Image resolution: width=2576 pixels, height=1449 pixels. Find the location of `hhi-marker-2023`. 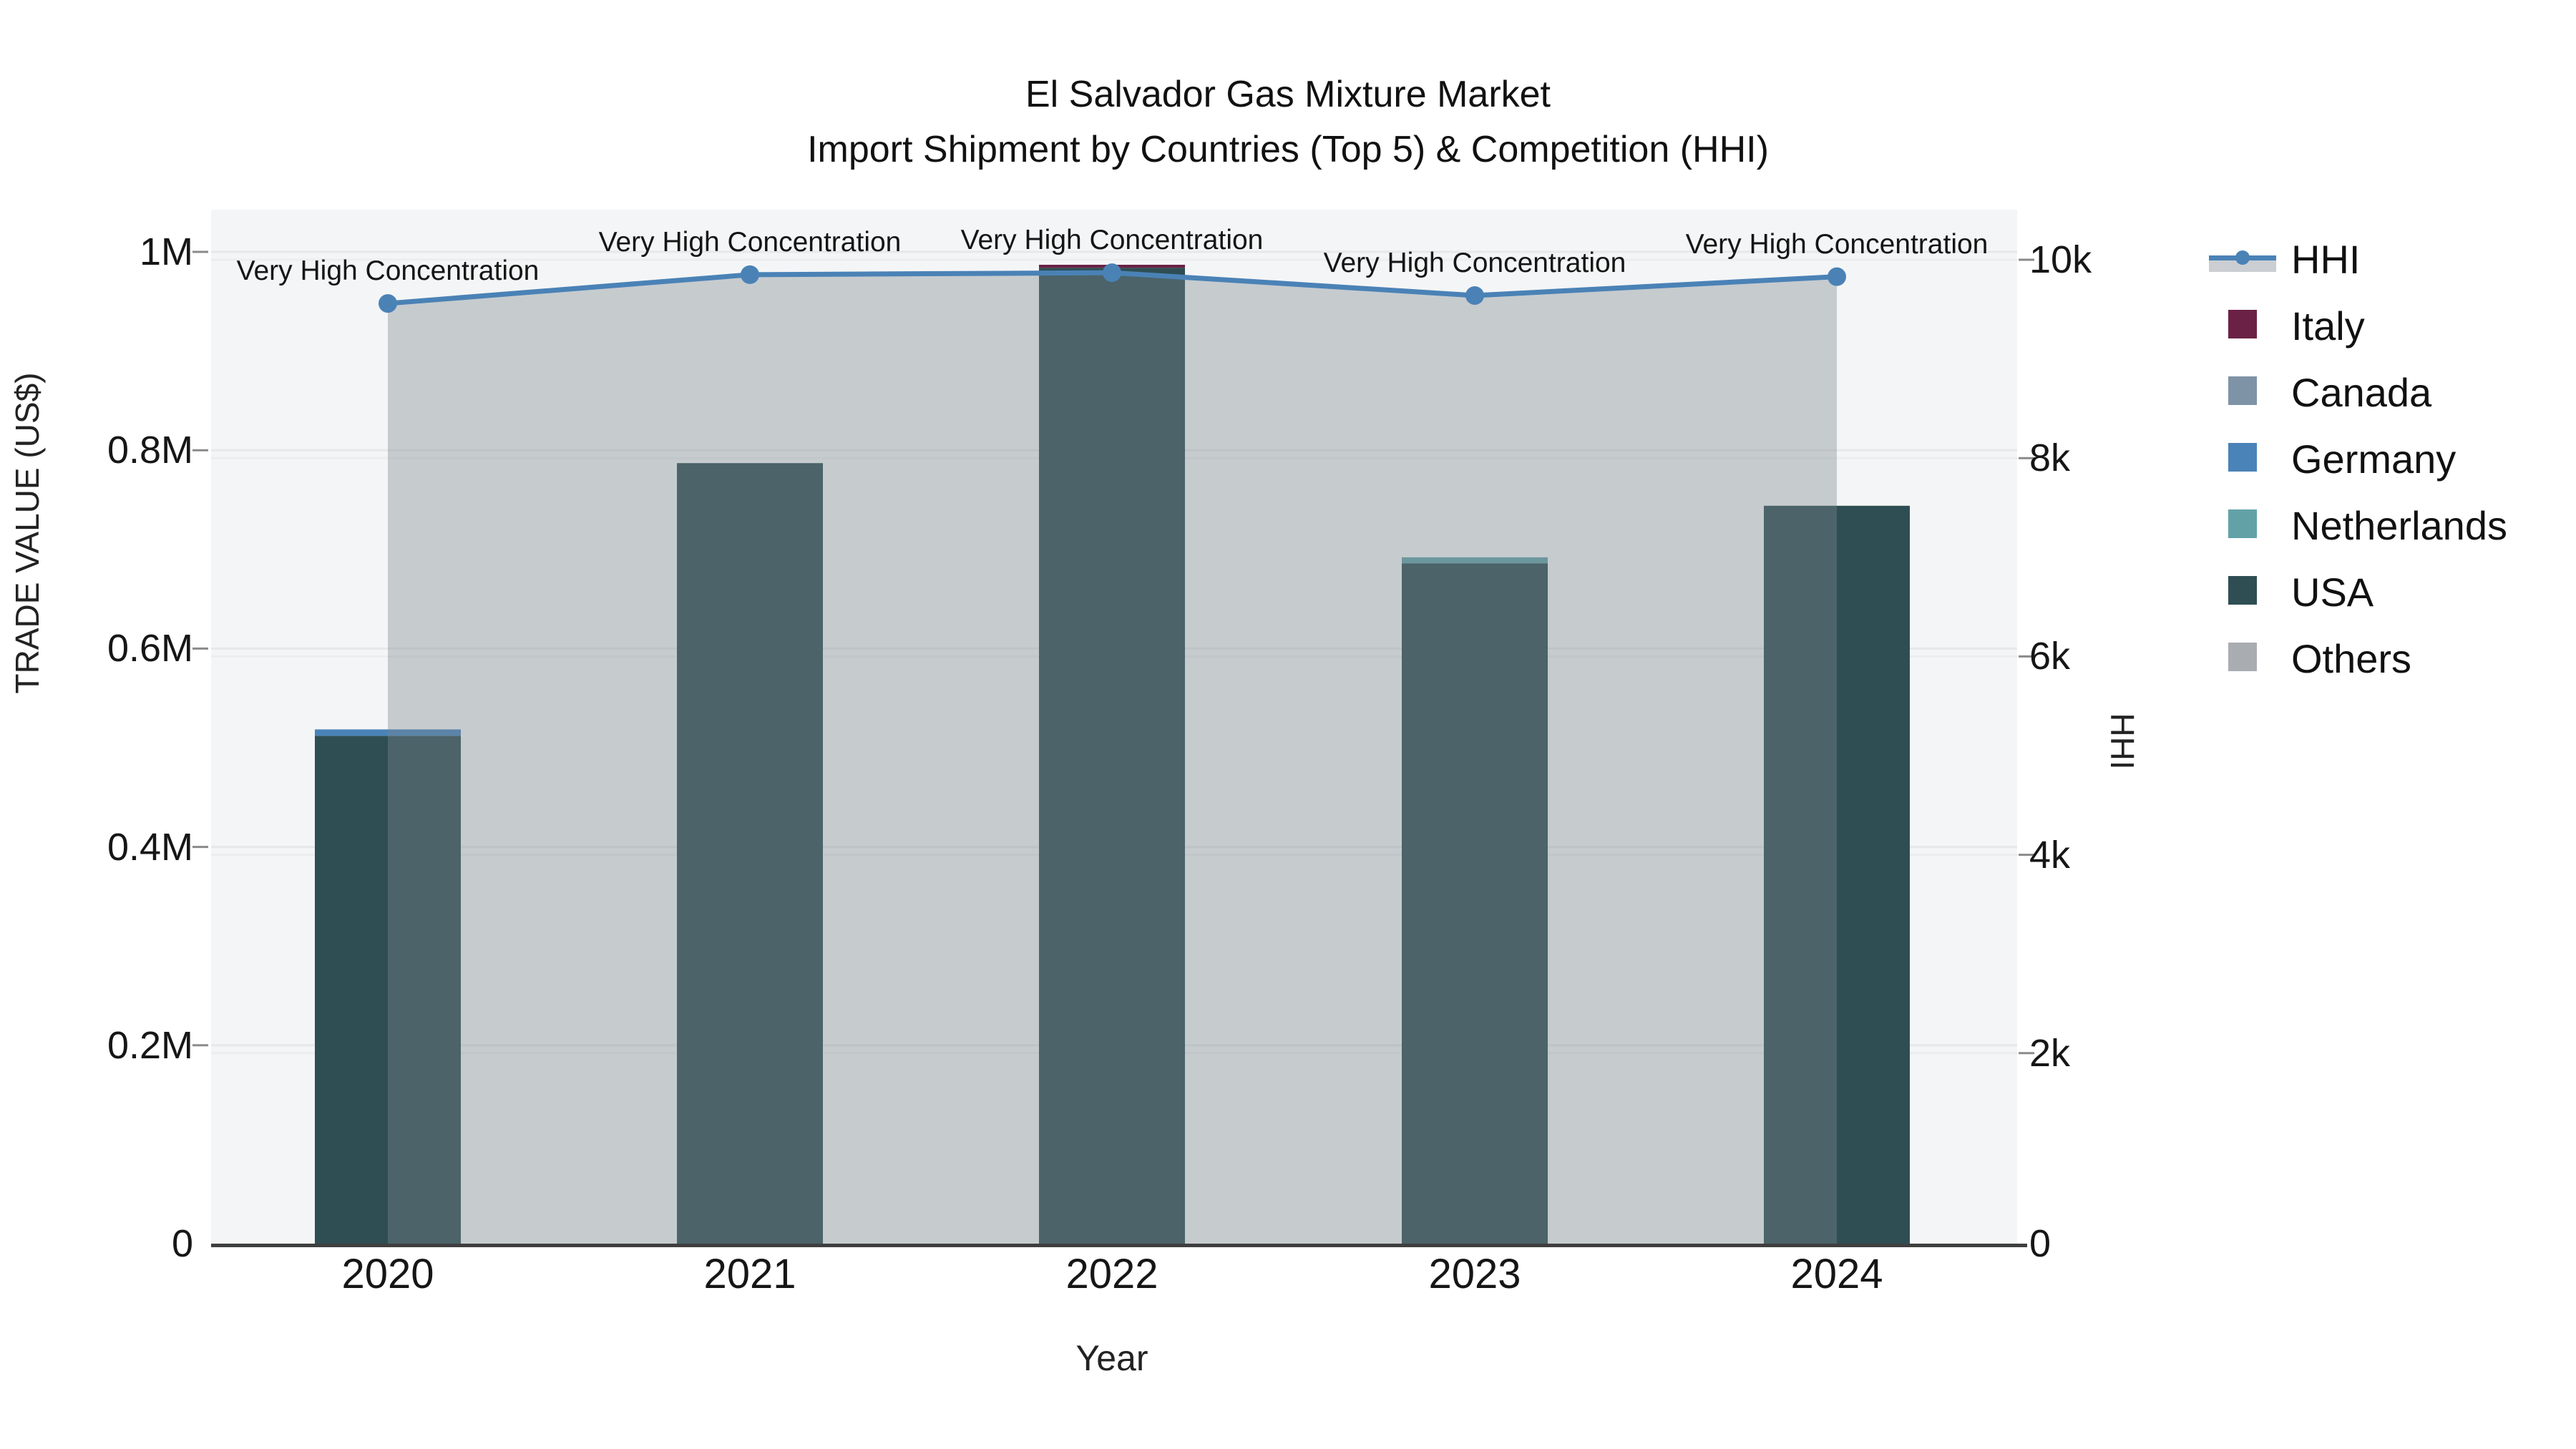

hhi-marker-2023 is located at coordinates (1474, 295).